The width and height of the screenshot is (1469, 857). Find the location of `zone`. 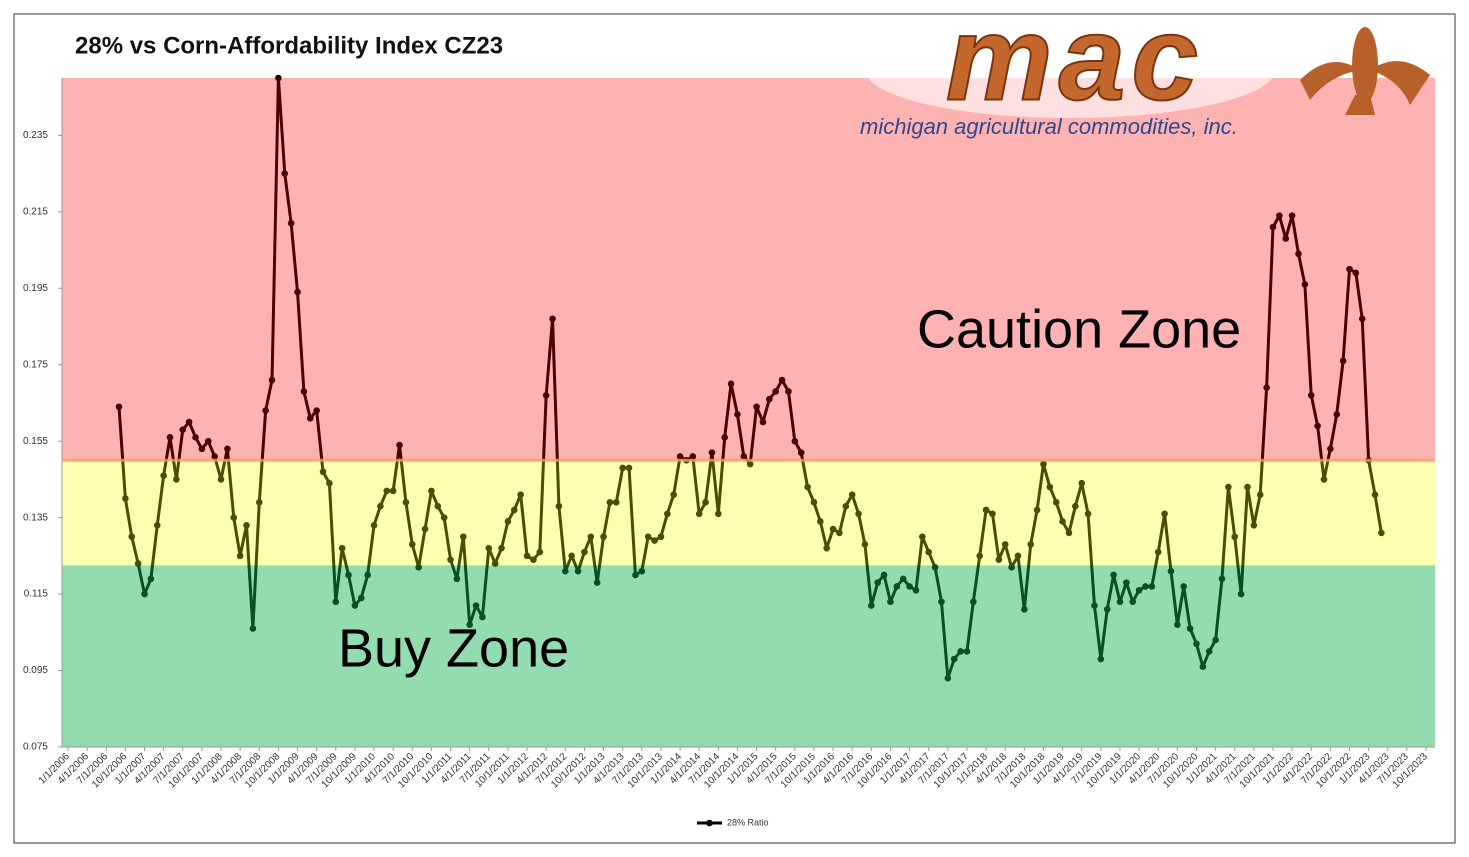

zone is located at coordinates (748, 513).